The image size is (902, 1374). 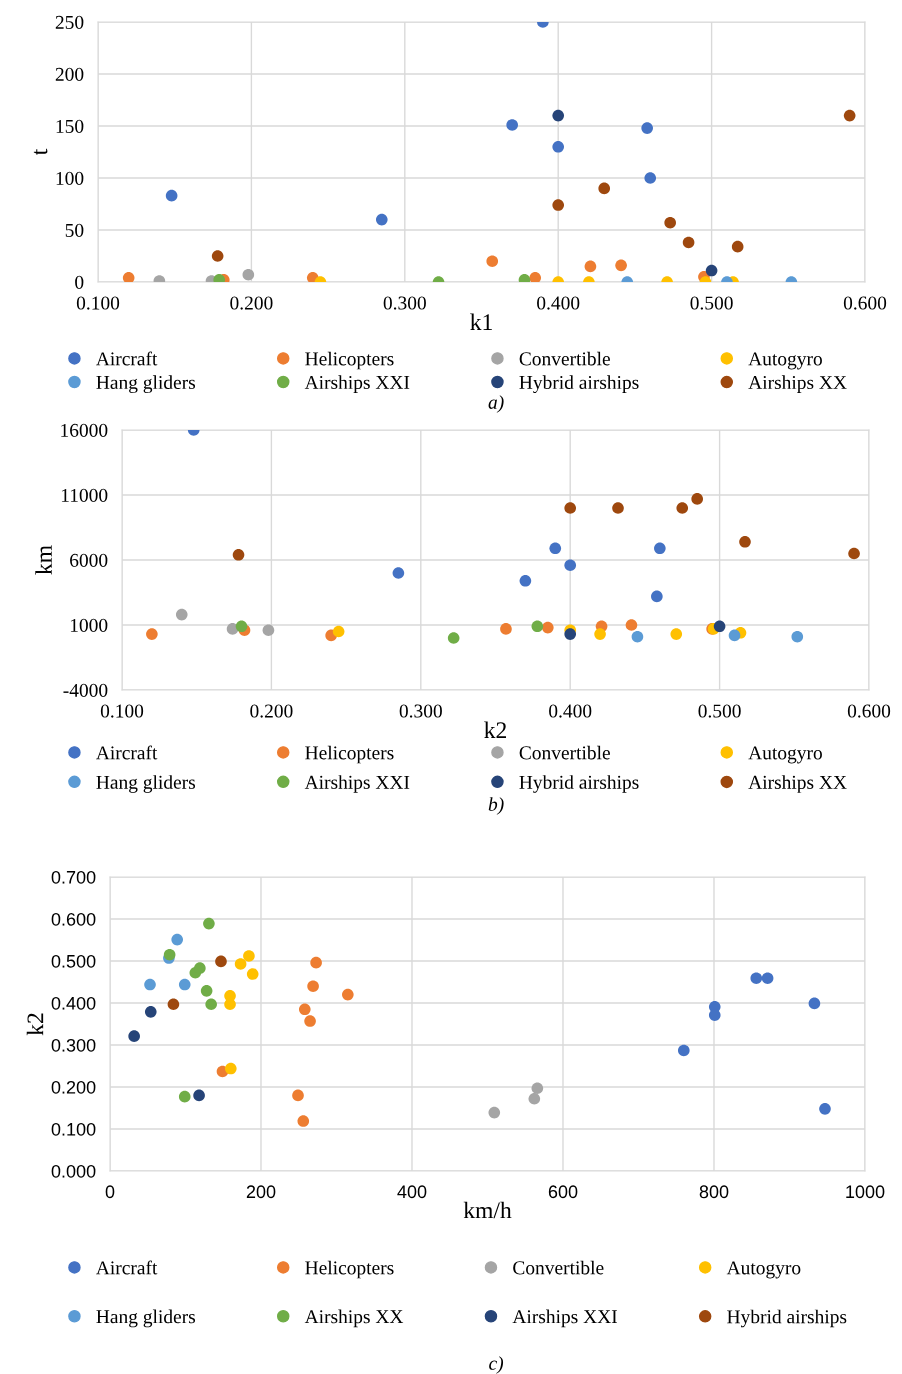 I want to click on y-tick-label: 0.300, so click(x=73, y=1045).